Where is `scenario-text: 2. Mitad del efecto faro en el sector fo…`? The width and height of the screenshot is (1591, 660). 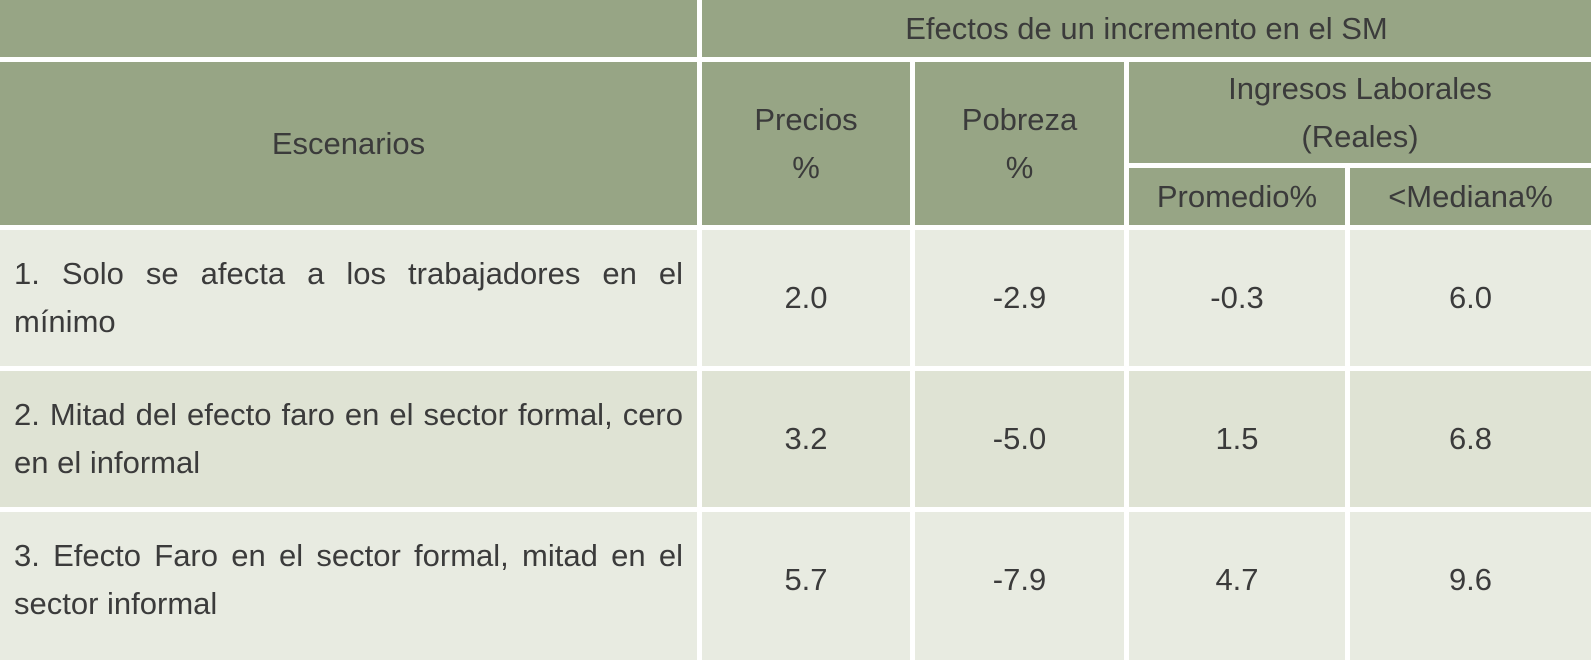
scenario-text: 2. Mitad del efecto faro en el sector fo… is located at coordinates (348, 438).